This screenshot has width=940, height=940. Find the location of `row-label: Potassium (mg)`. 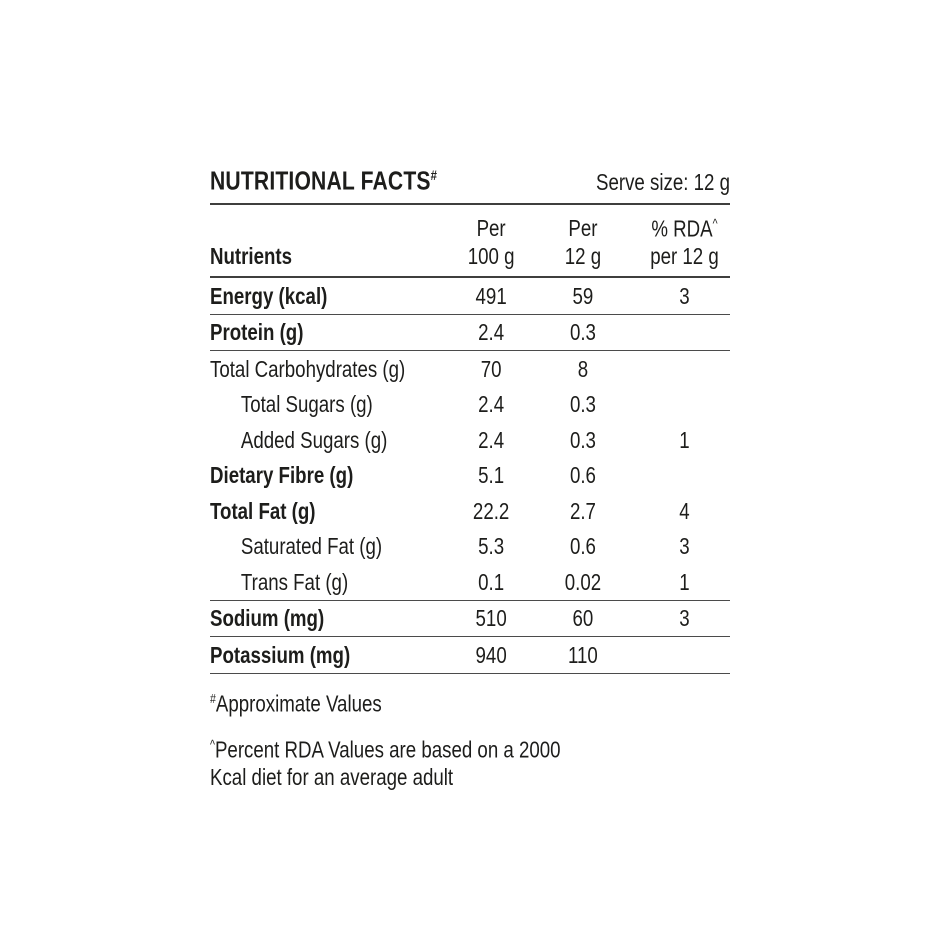

row-label: Potassium (mg) is located at coordinates (280, 654).